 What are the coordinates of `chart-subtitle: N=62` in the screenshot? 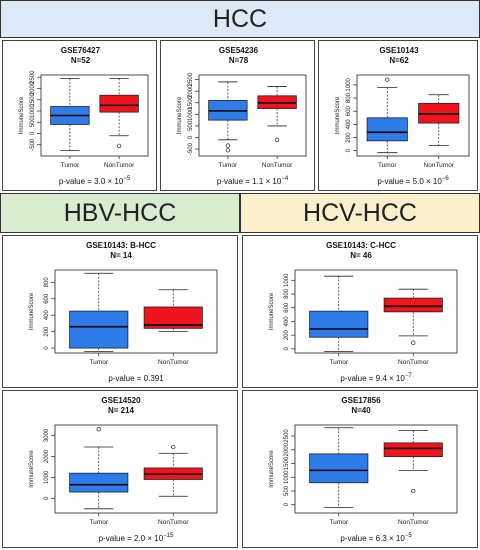 It's located at (399, 60).